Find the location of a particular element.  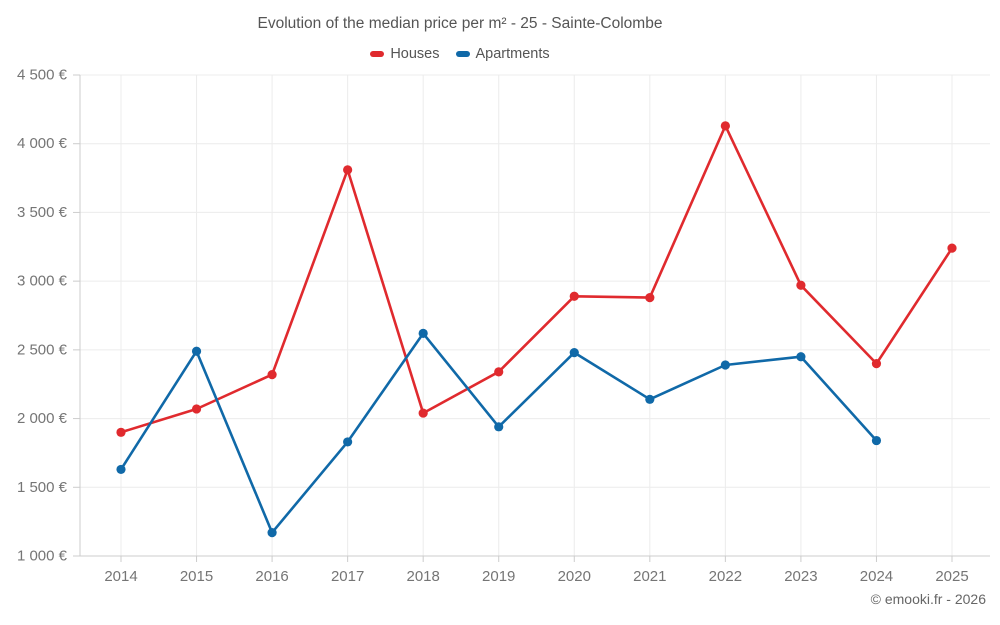

data-point-houses-2016 is located at coordinates (272, 374).